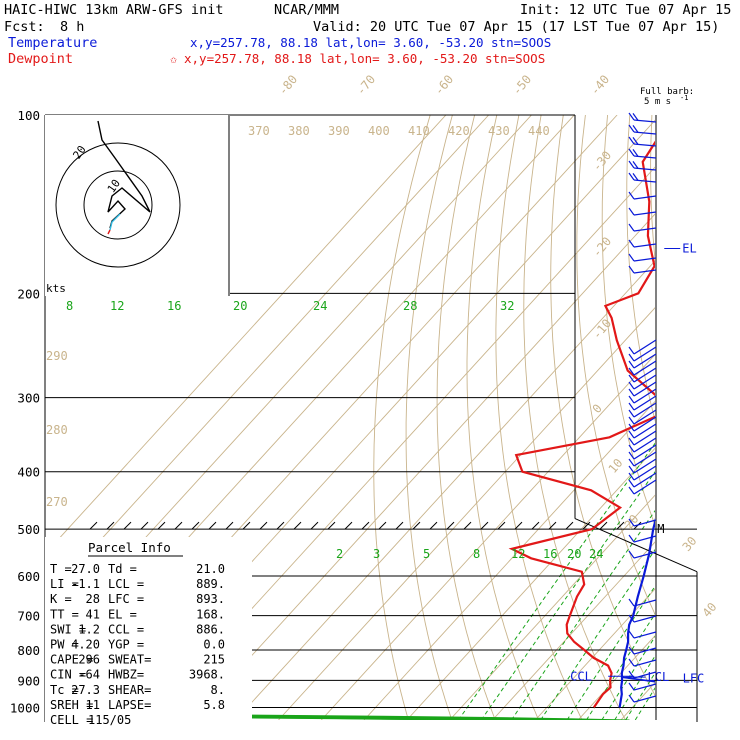  What do you see at coordinates (214, 645) in the screenshot?
I see `parcel-info-cell: 0.0` at bounding box center [214, 645].